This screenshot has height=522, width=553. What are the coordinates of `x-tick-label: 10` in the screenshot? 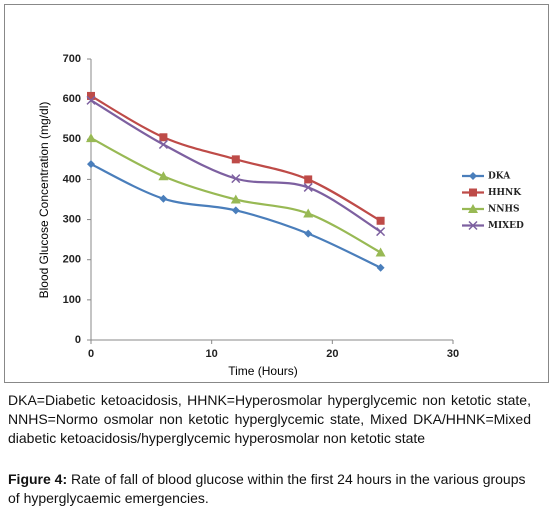 It's located at (212, 354).